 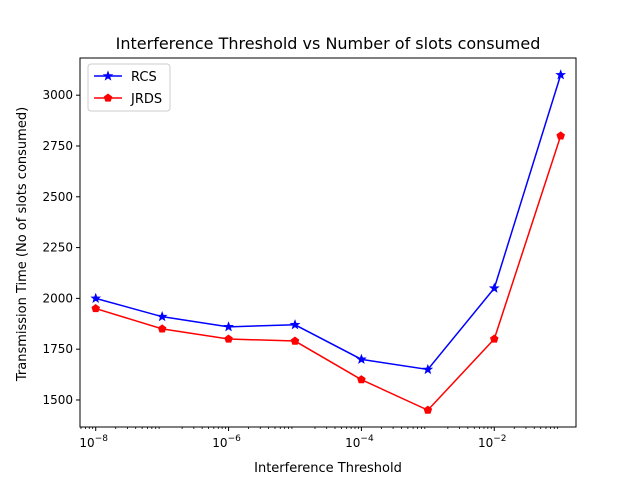 What do you see at coordinates (226, 442) in the screenshot?
I see `x-tick-label: 10⁻⁶` at bounding box center [226, 442].